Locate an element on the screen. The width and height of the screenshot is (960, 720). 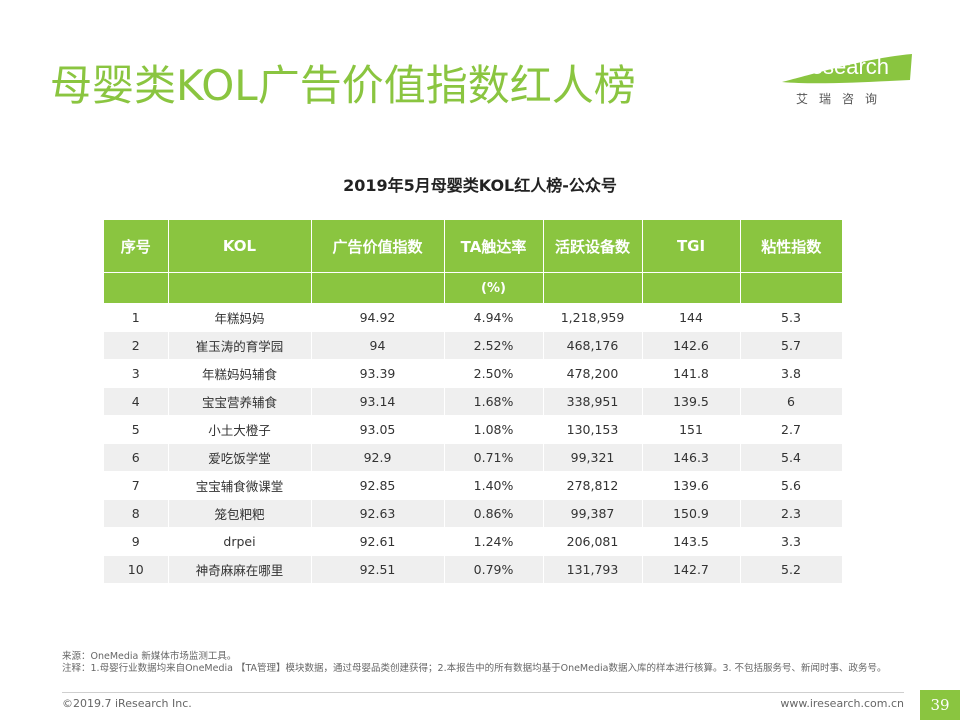
logo-swoosh-icon is located at coordinates (847, 69).